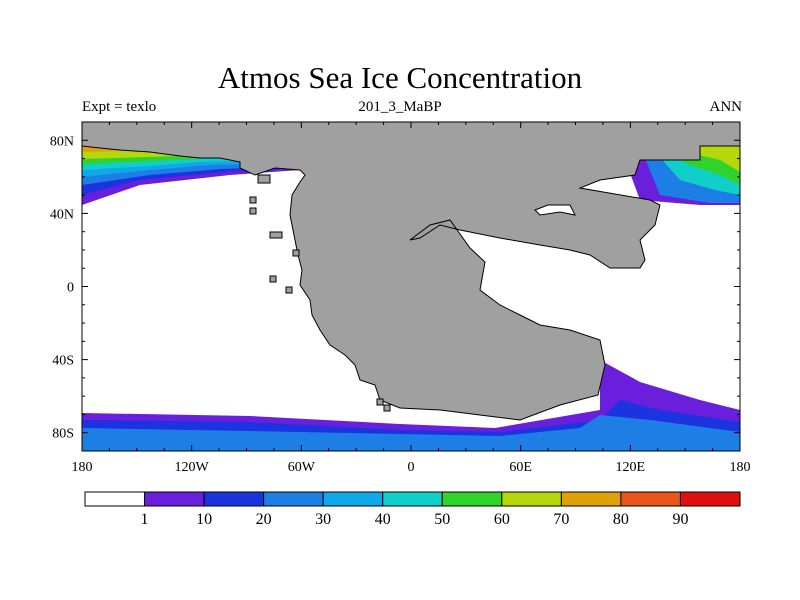 This screenshot has height=600, width=800. I want to click on x-tick-label: 120E, so click(631, 467).